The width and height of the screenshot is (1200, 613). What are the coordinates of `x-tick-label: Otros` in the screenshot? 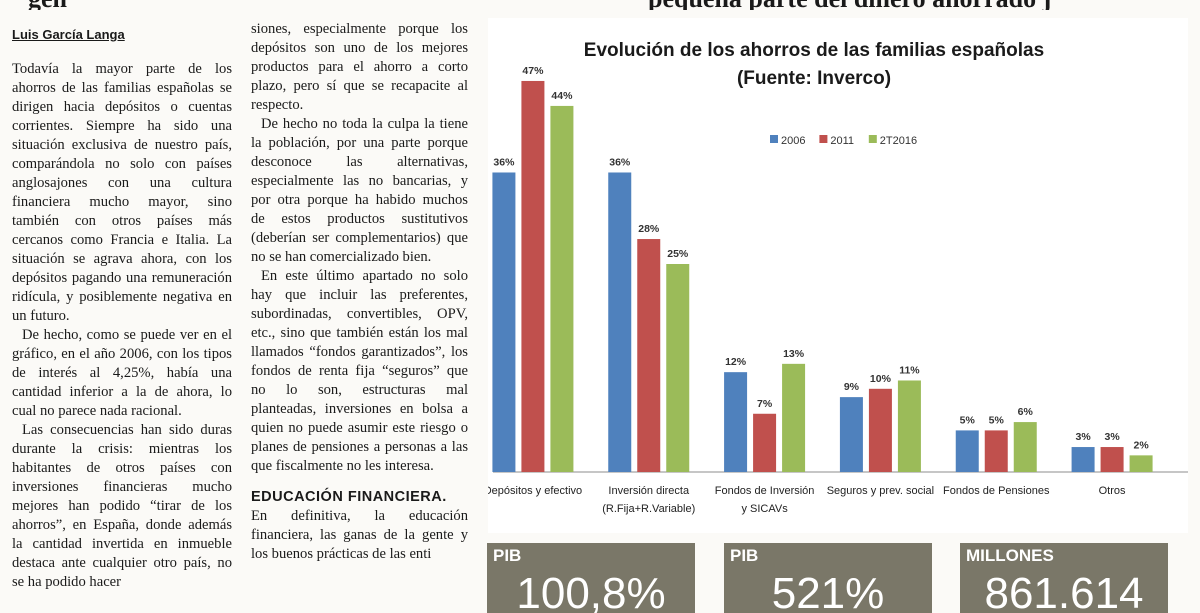 It's located at (1112, 491).